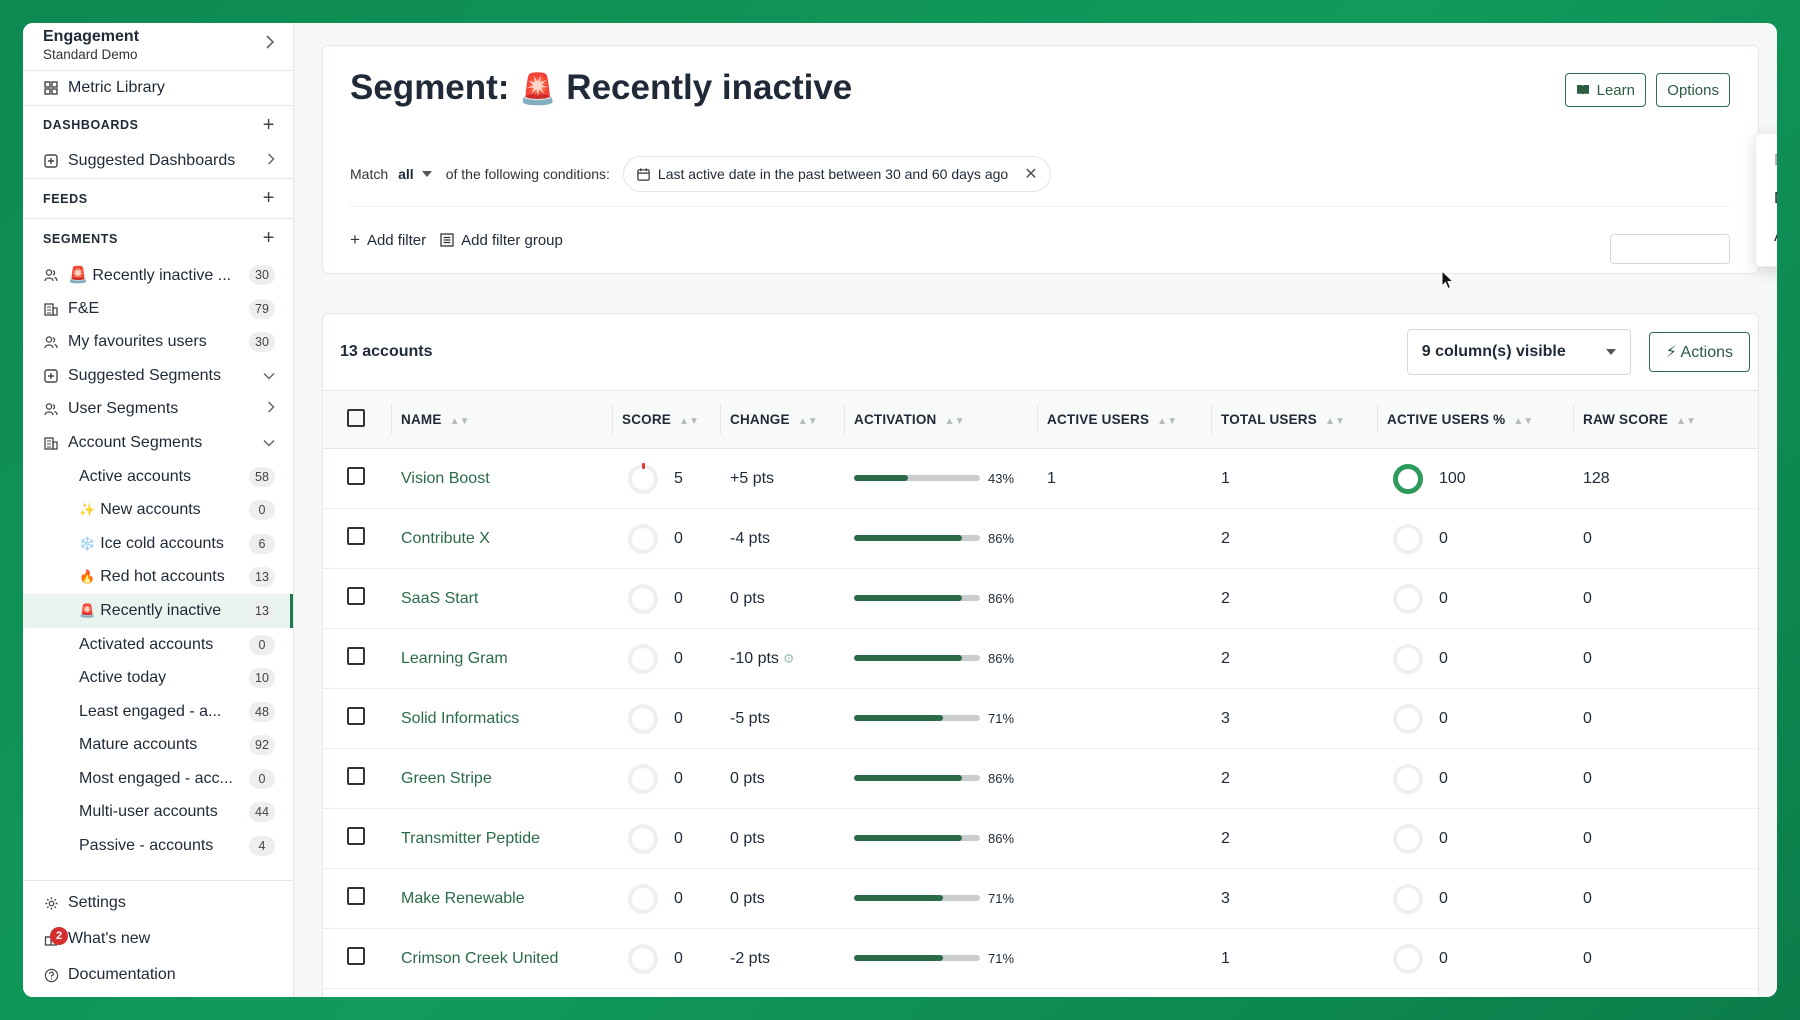 The width and height of the screenshot is (1800, 1020). I want to click on column-header-score: SCORE ▲▼, so click(666, 419).